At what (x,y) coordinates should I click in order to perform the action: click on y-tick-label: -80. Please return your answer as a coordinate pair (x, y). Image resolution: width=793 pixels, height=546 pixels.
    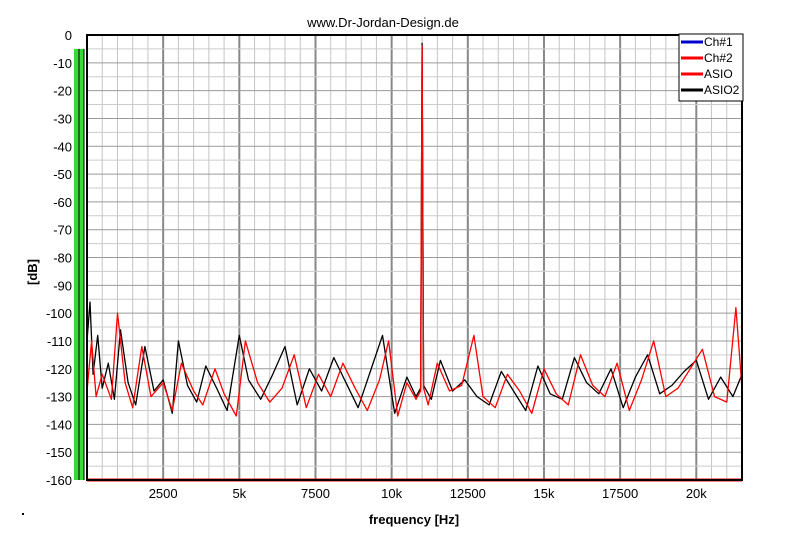
    Looking at the image, I should click on (62, 258).